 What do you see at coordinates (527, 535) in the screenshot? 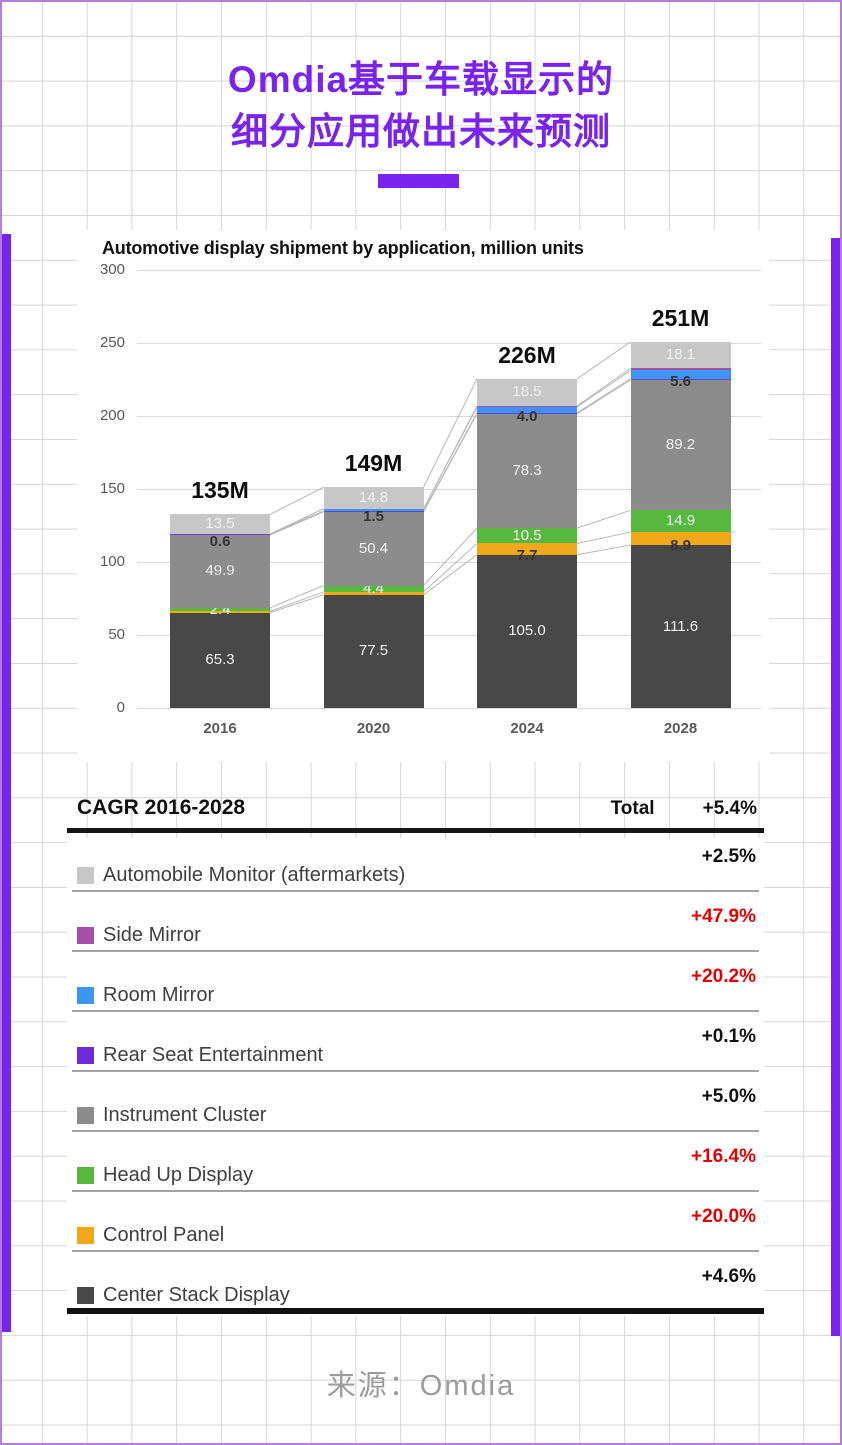
I see `segment-value-label: 10.5` at bounding box center [527, 535].